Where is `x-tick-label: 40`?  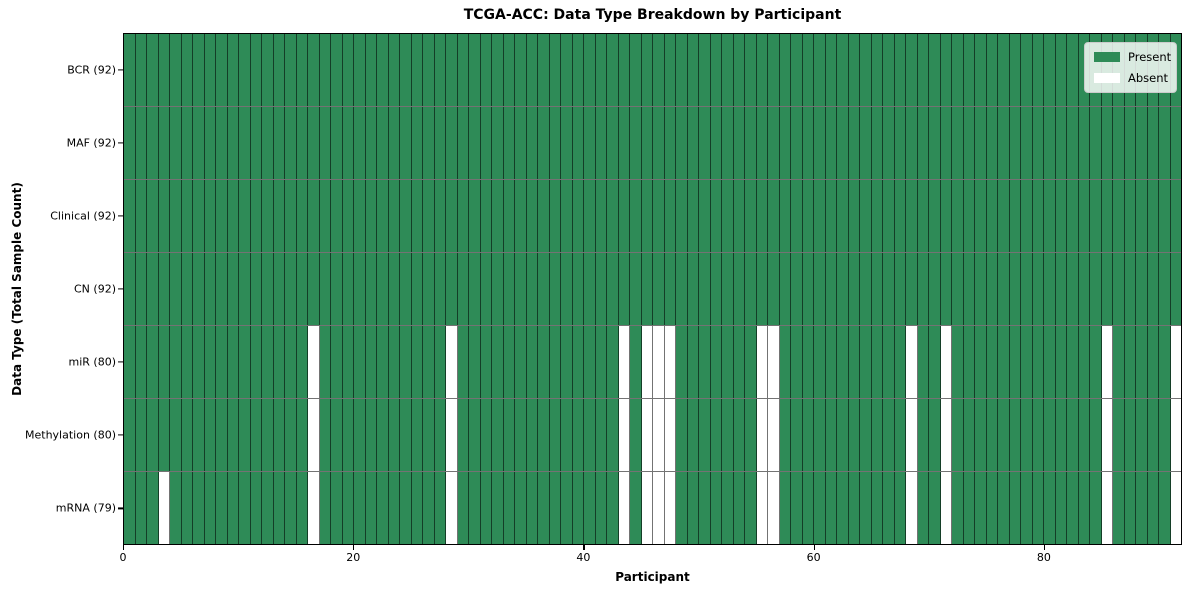 x-tick-label: 40 is located at coordinates (583, 557).